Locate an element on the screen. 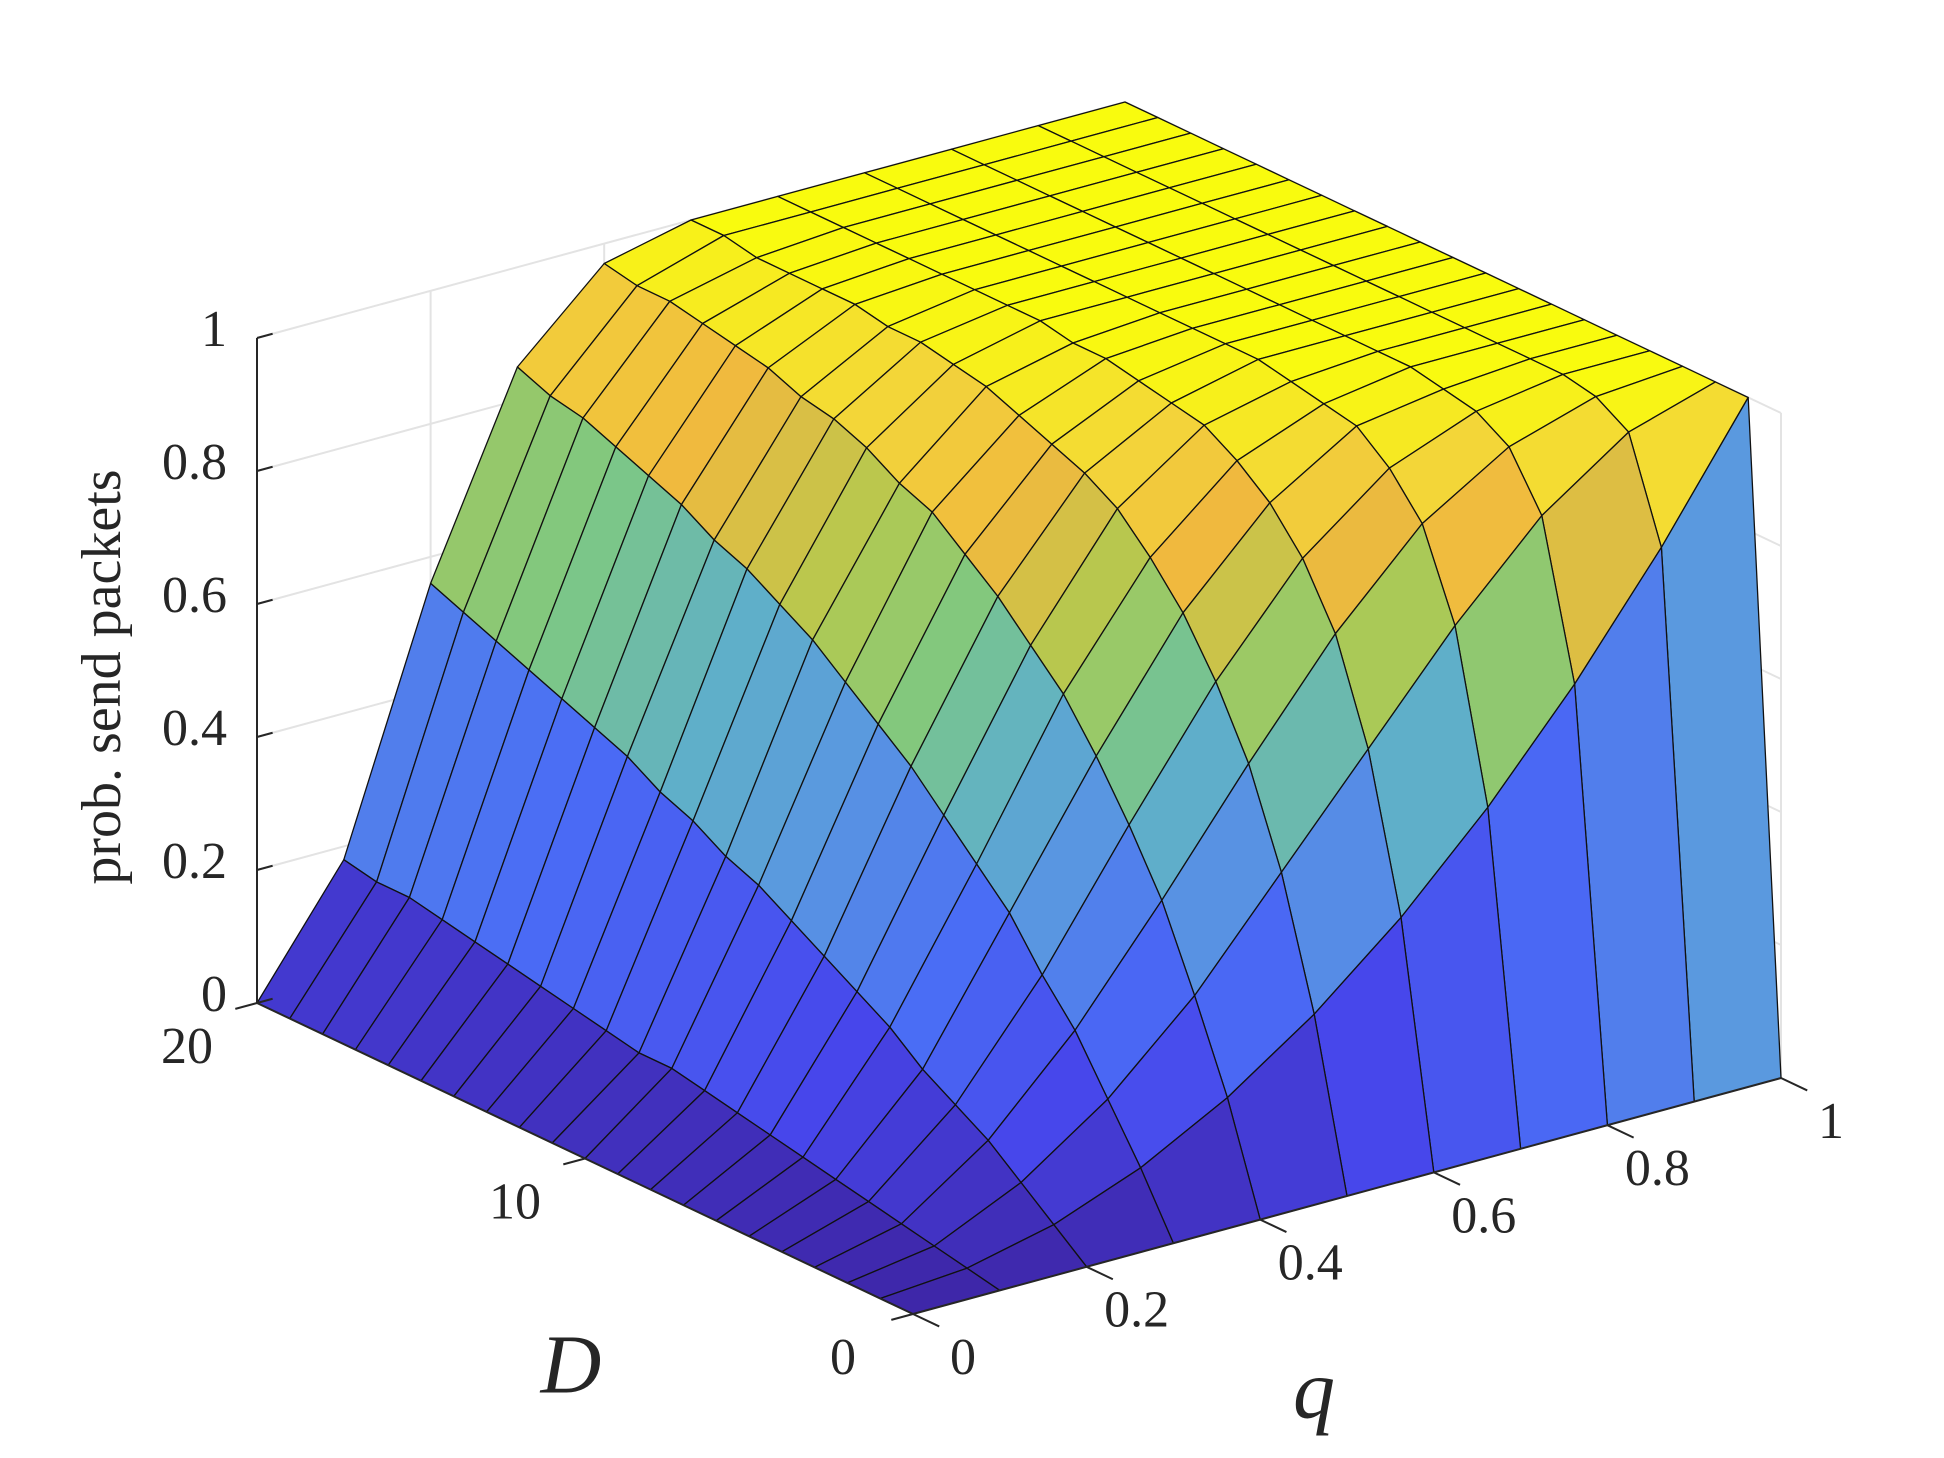 The height and width of the screenshot is (1458, 1944). x-tick-label: 0.4 is located at coordinates (1310, 1263).